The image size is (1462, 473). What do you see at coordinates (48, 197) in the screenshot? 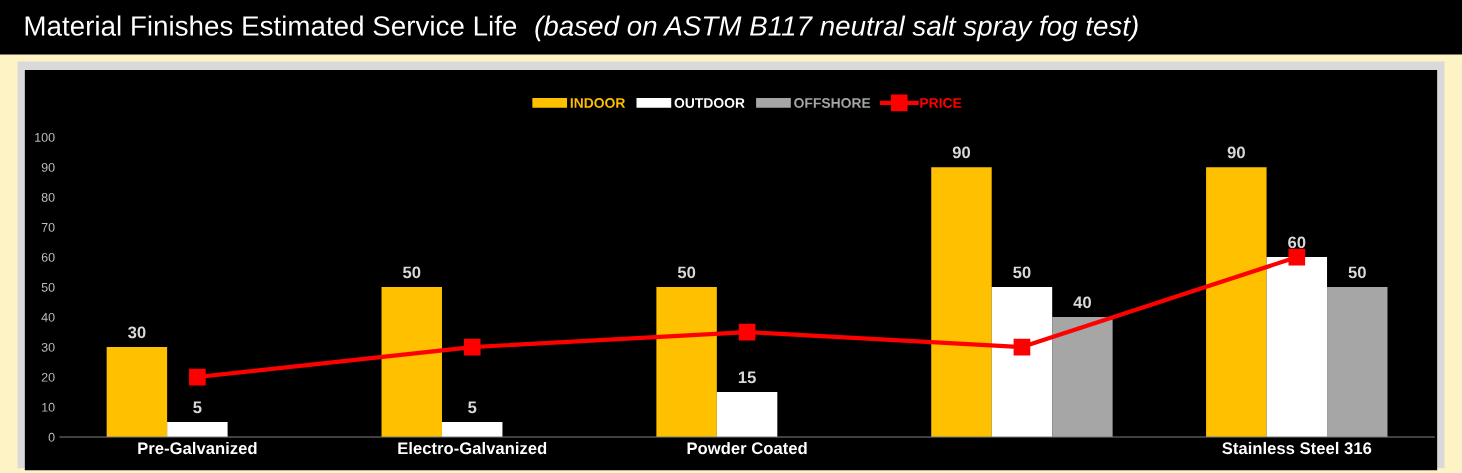
I see `y-tick-label: 80` at bounding box center [48, 197].